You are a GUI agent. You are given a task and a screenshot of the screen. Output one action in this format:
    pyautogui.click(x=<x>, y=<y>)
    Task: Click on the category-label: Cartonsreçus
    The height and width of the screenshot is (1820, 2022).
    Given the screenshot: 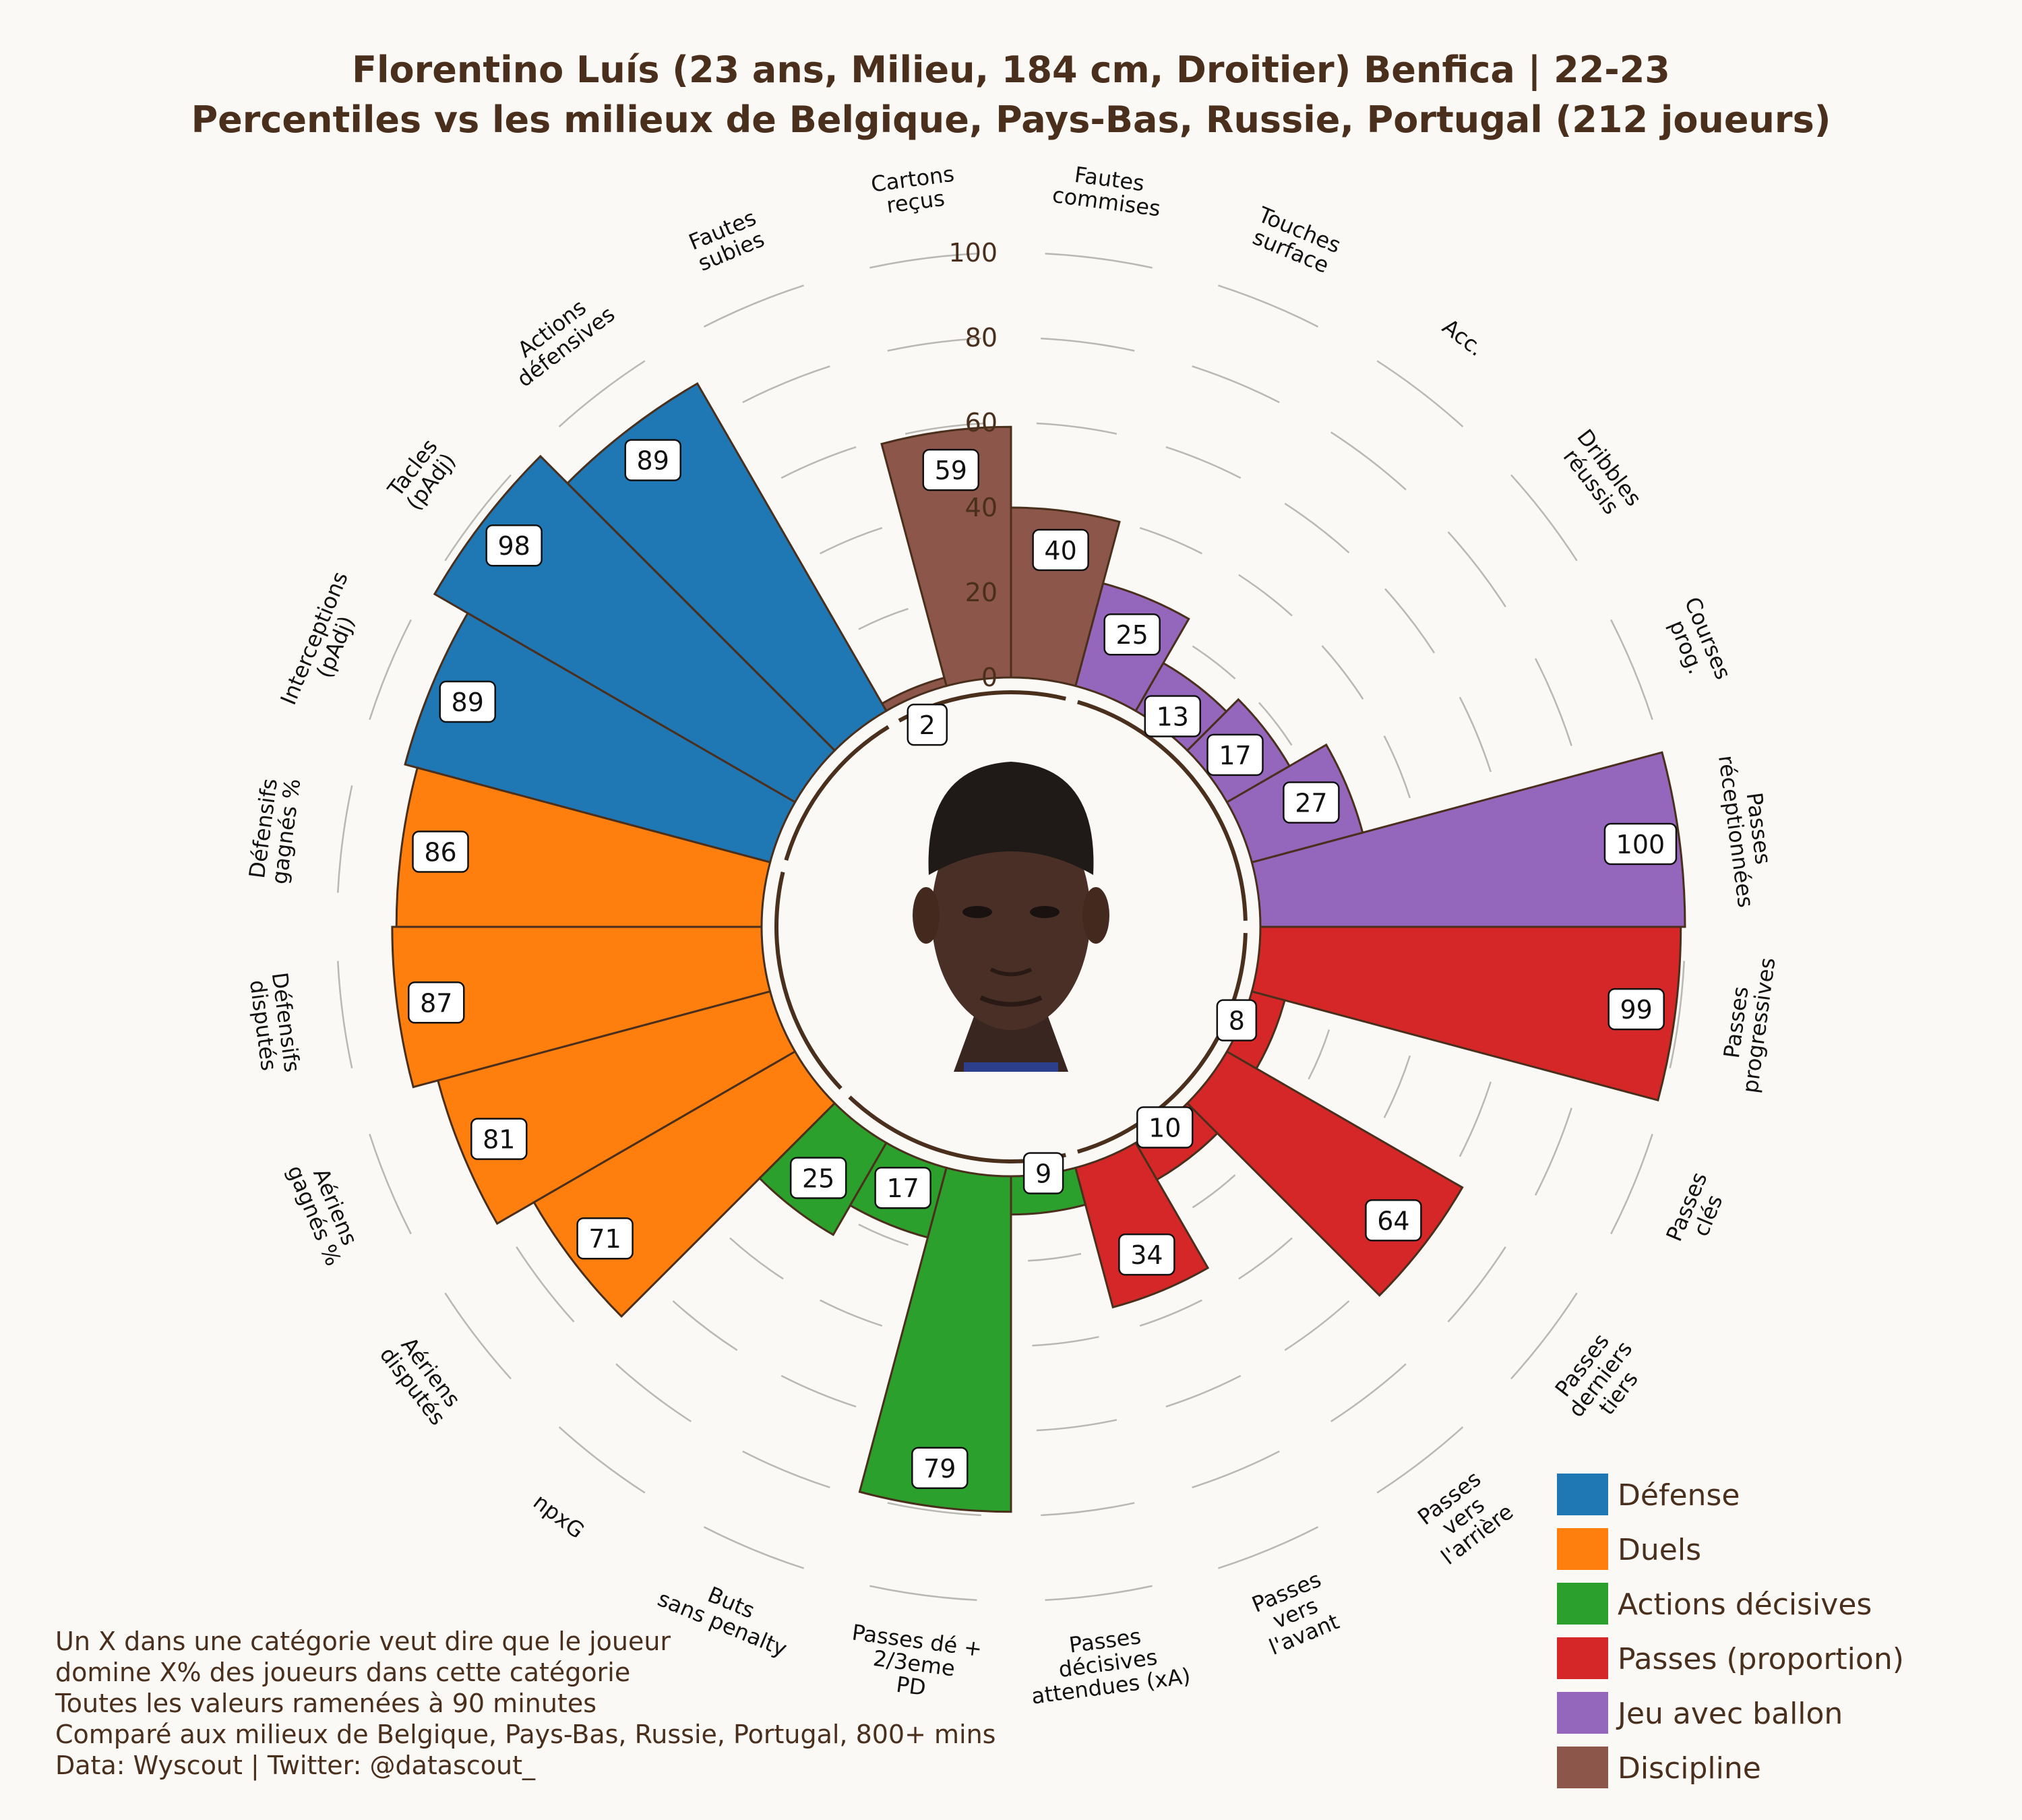 What is the action you would take?
    pyautogui.click(x=914, y=190)
    